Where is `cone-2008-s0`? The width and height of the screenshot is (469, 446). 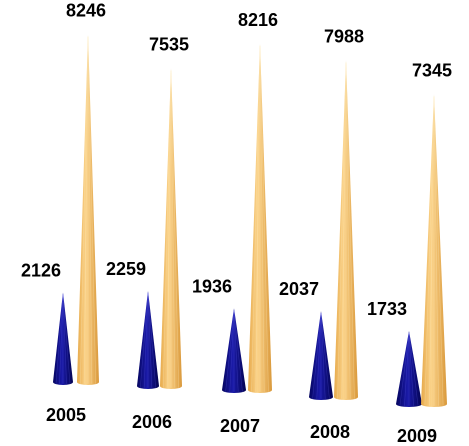 cone-2008-s0 is located at coordinates (321, 355).